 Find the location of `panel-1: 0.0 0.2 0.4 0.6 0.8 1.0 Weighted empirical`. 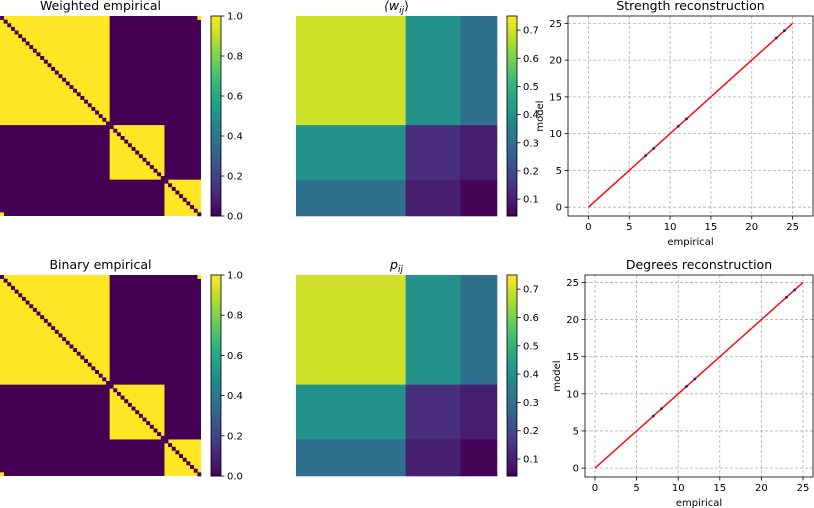

panel-1: 0.0 0.2 0.4 0.6 0.8 1.0 Weighted empirical is located at coordinates (121, 111).